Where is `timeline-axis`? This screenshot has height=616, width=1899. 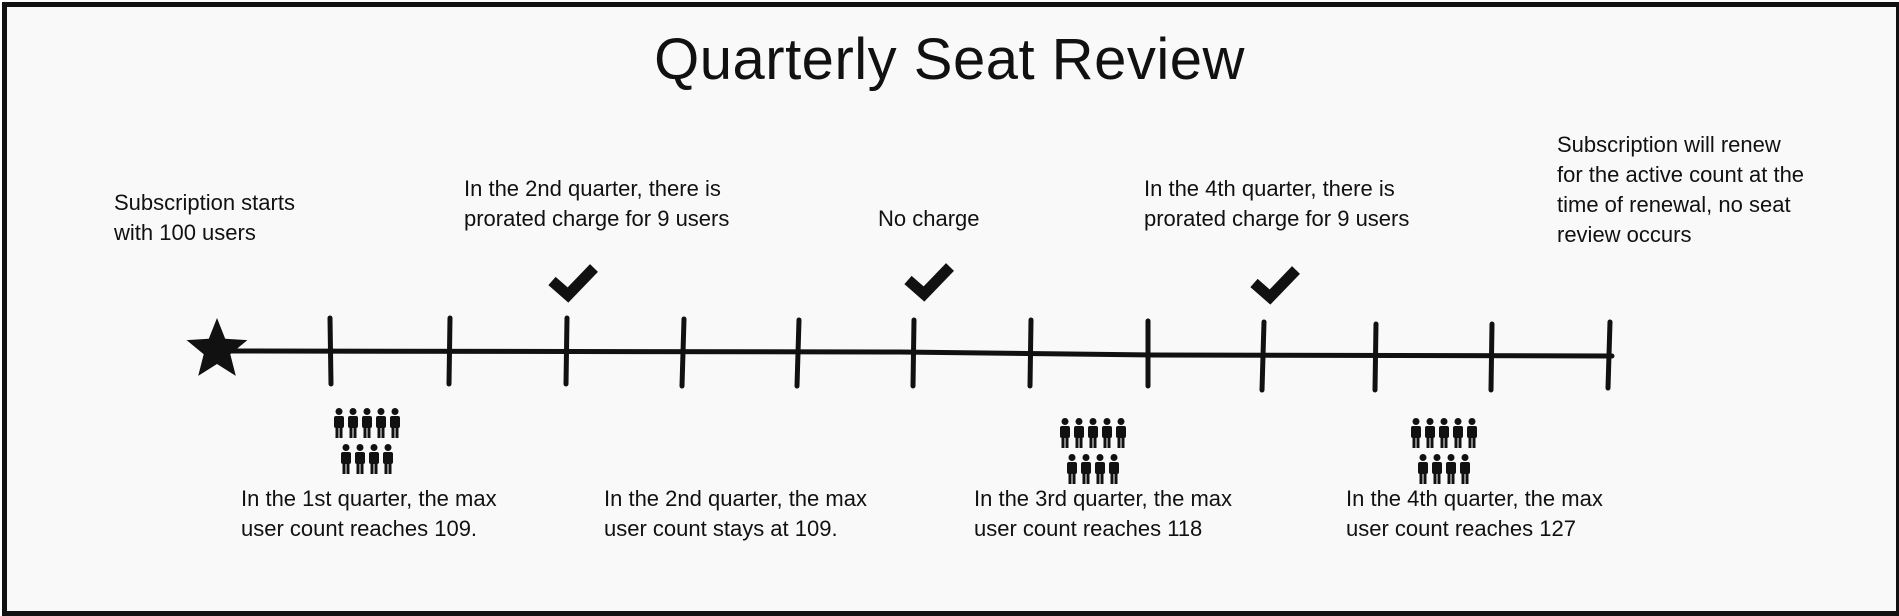 timeline-axis is located at coordinates (913, 353).